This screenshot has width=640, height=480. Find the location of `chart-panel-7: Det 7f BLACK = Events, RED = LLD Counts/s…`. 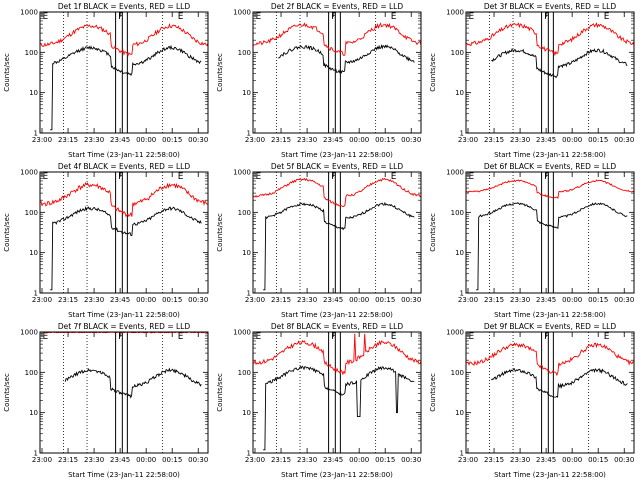

chart-panel-7: Det 7f BLACK = Events, RED = LLD Counts/s… is located at coordinates (106, 400).